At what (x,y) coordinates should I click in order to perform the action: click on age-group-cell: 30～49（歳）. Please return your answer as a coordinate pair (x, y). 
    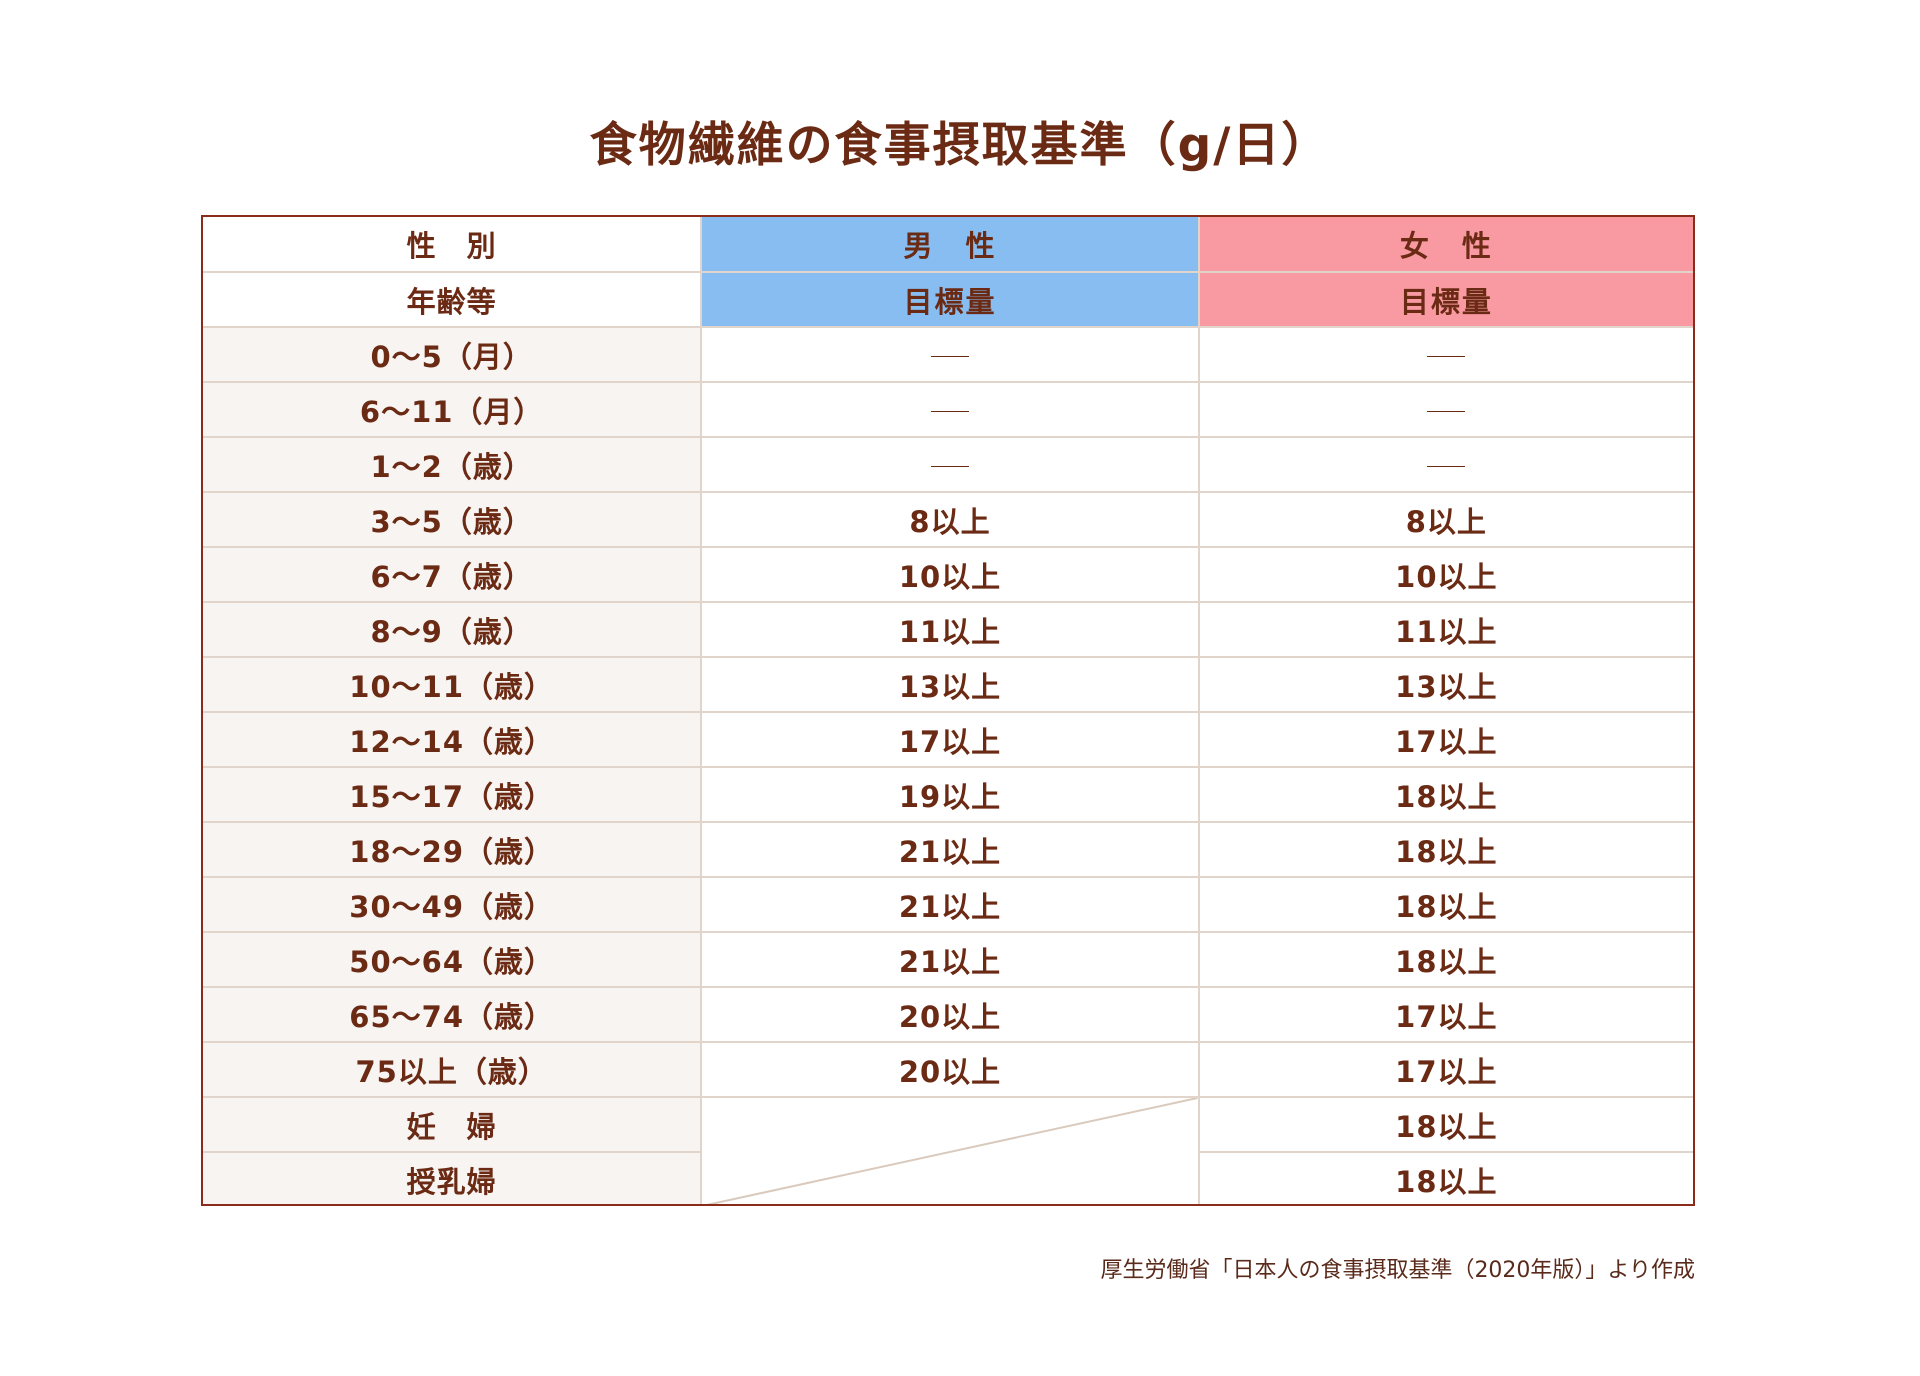
    Looking at the image, I should click on (453, 904).